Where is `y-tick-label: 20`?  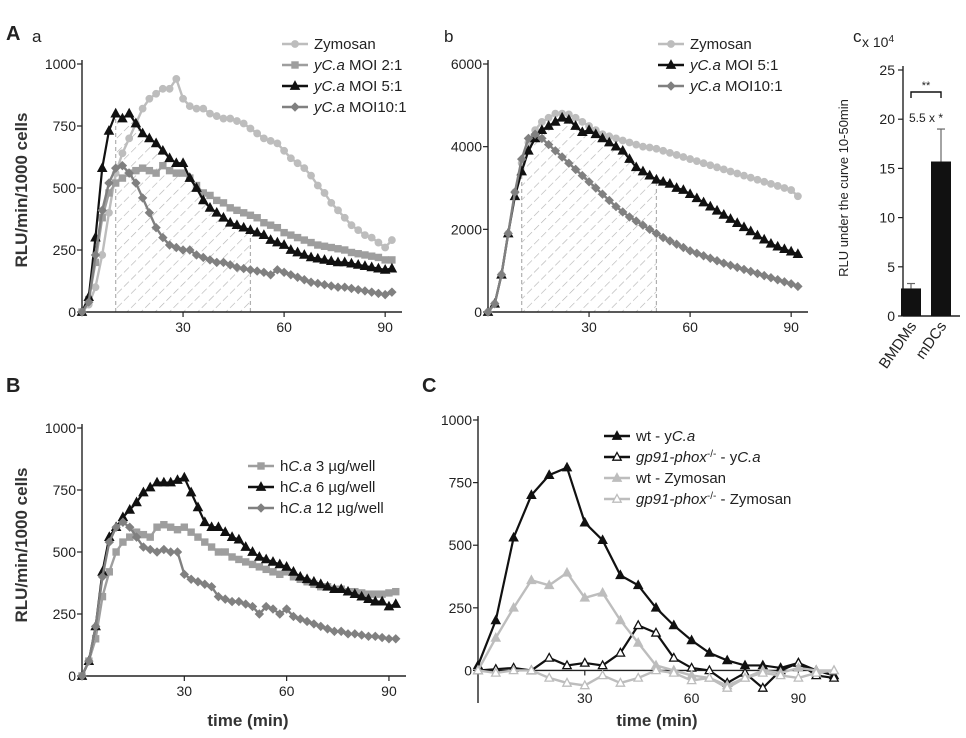 y-tick-label: 20 is located at coordinates (887, 119).